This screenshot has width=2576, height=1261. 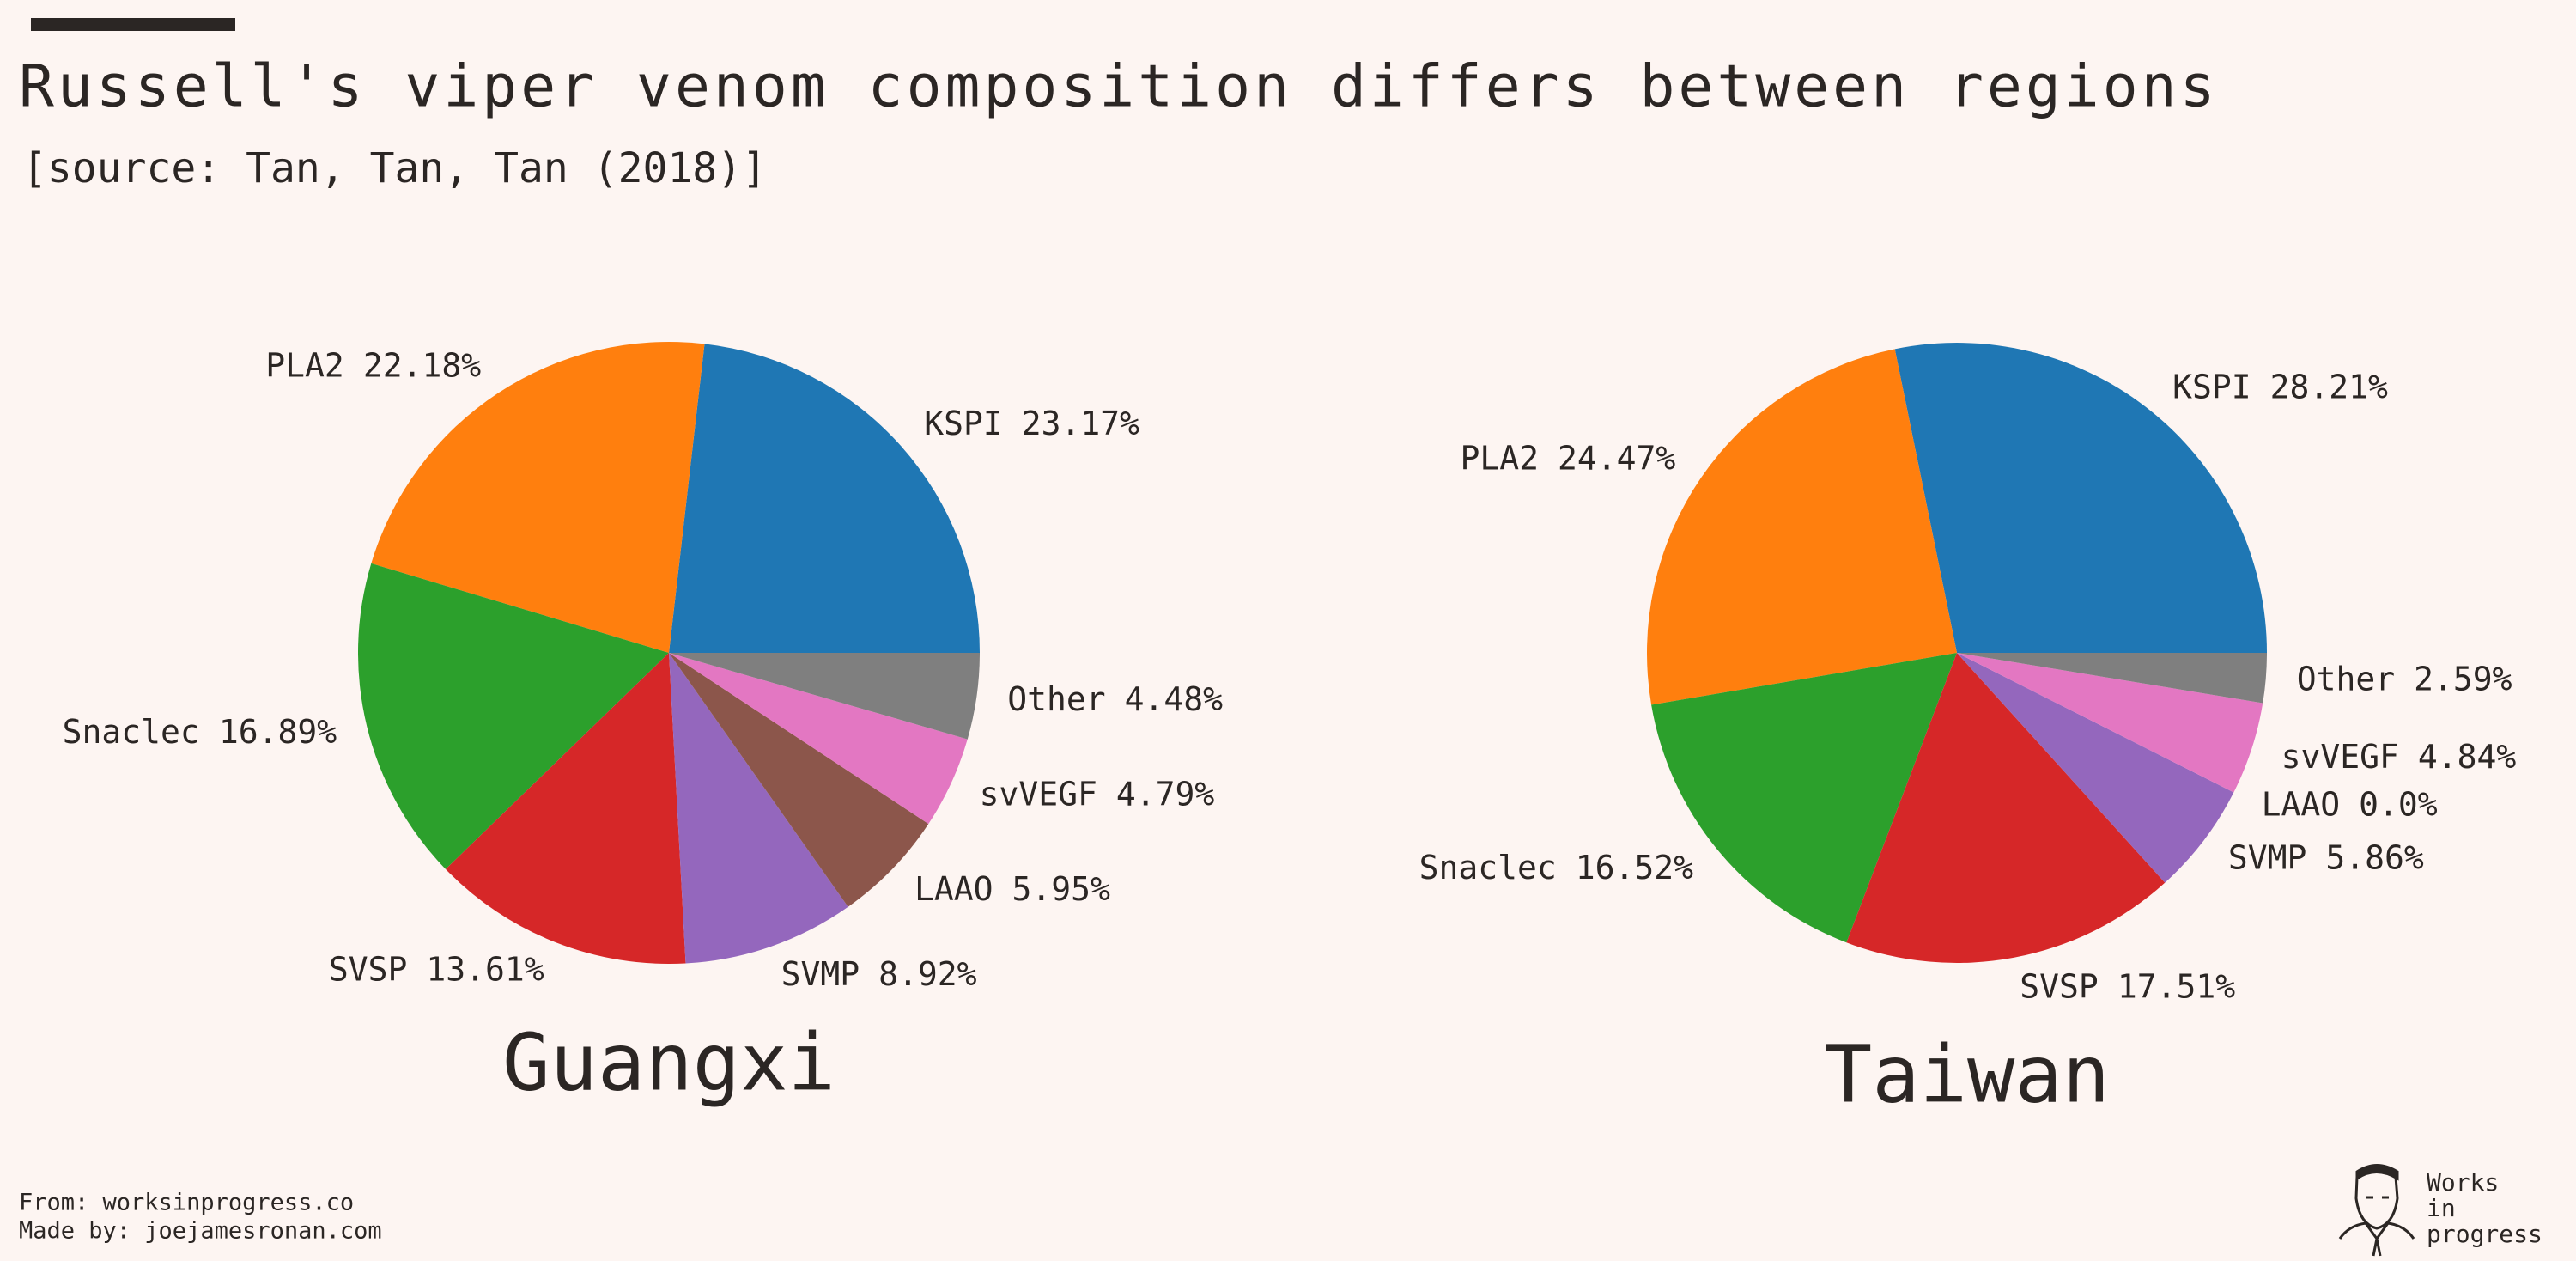 I want to click on logo-icon, so click(x=2376, y=1211).